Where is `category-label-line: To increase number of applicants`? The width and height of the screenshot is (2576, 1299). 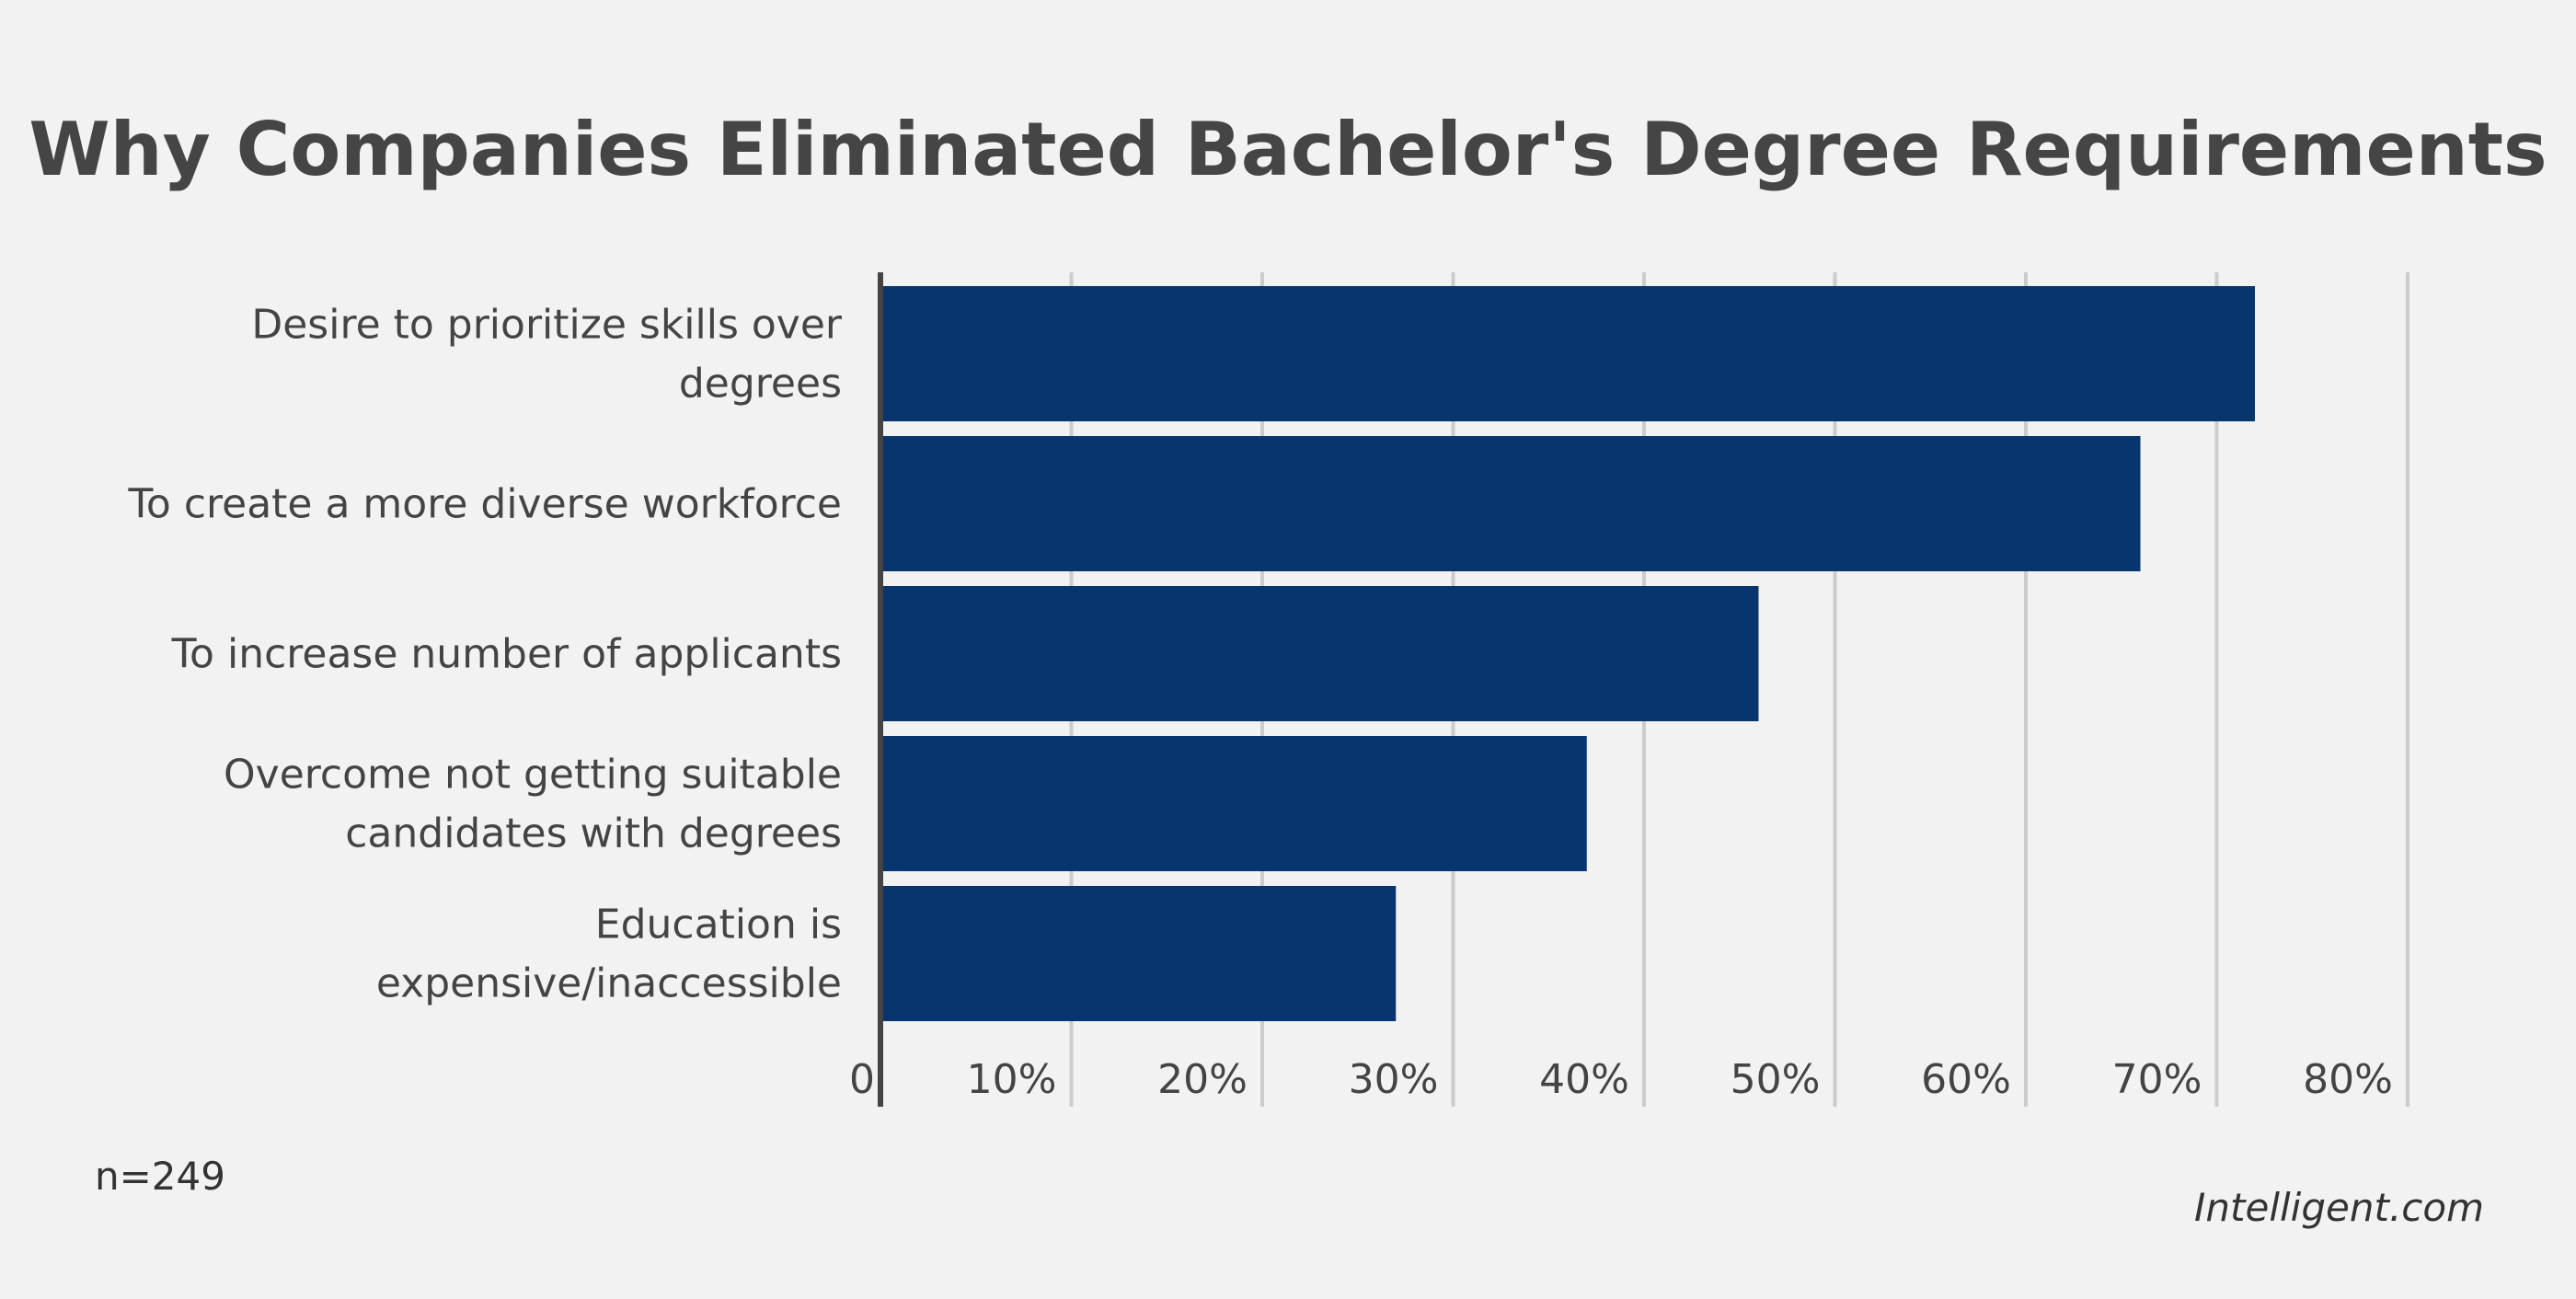
category-label-line: To increase number of applicants is located at coordinates (506, 654).